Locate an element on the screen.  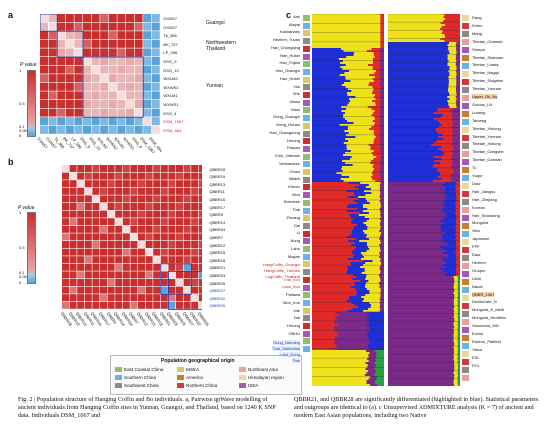
population-label: Atayal is located at coordinates (294, 24).